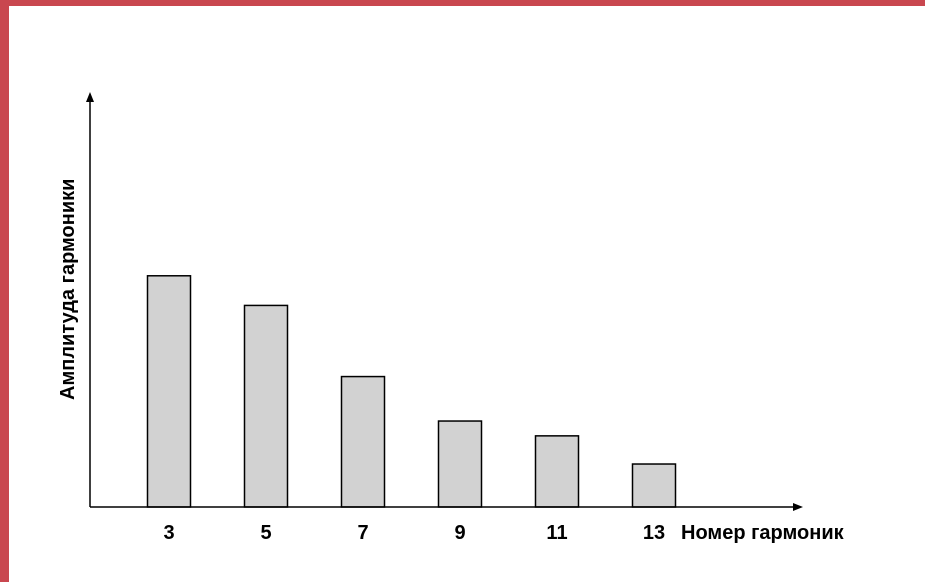  What do you see at coordinates (68, 289) in the screenshot?
I see `y-axis-label: Амплитуда гармоники` at bounding box center [68, 289].